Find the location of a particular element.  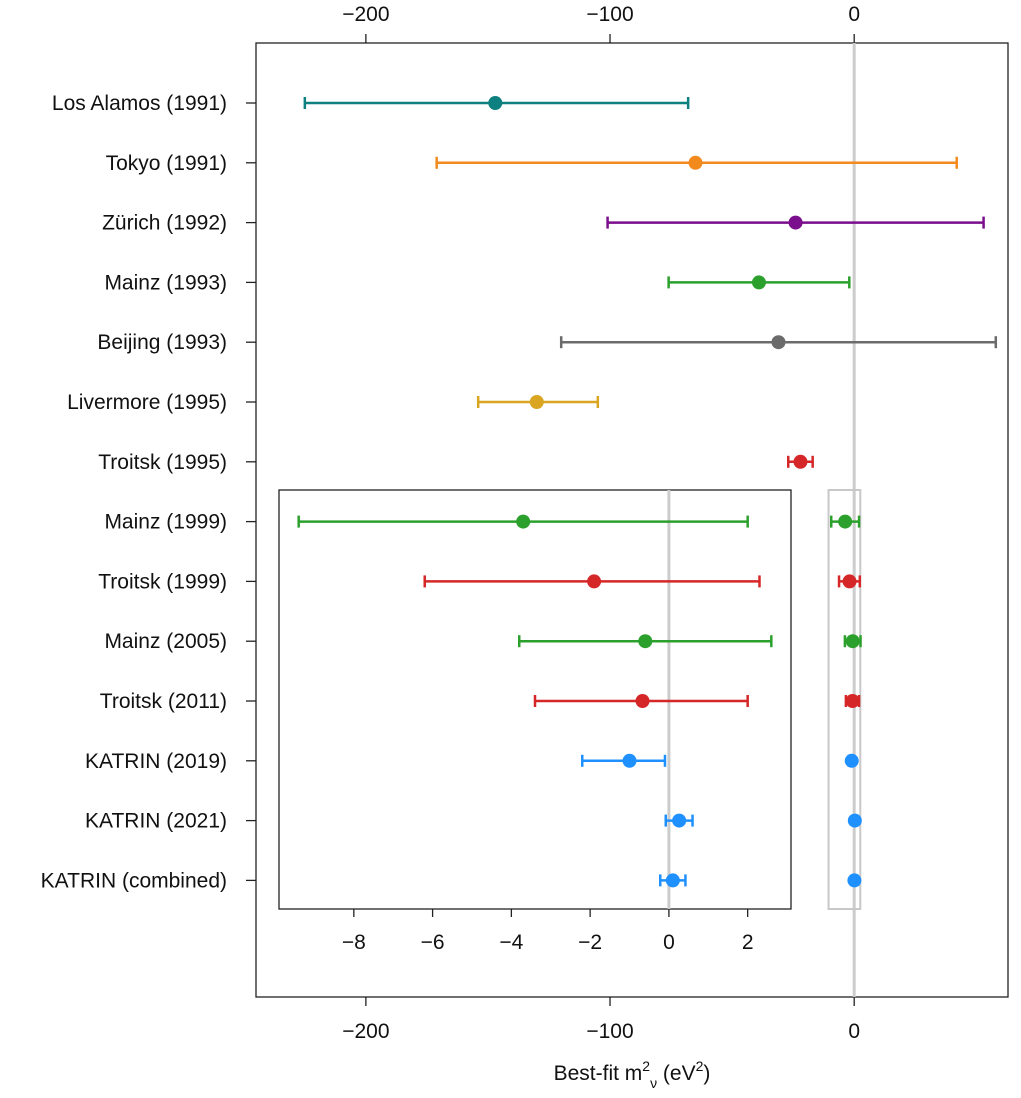

category-label: Livermore (1995) is located at coordinates (147, 402).